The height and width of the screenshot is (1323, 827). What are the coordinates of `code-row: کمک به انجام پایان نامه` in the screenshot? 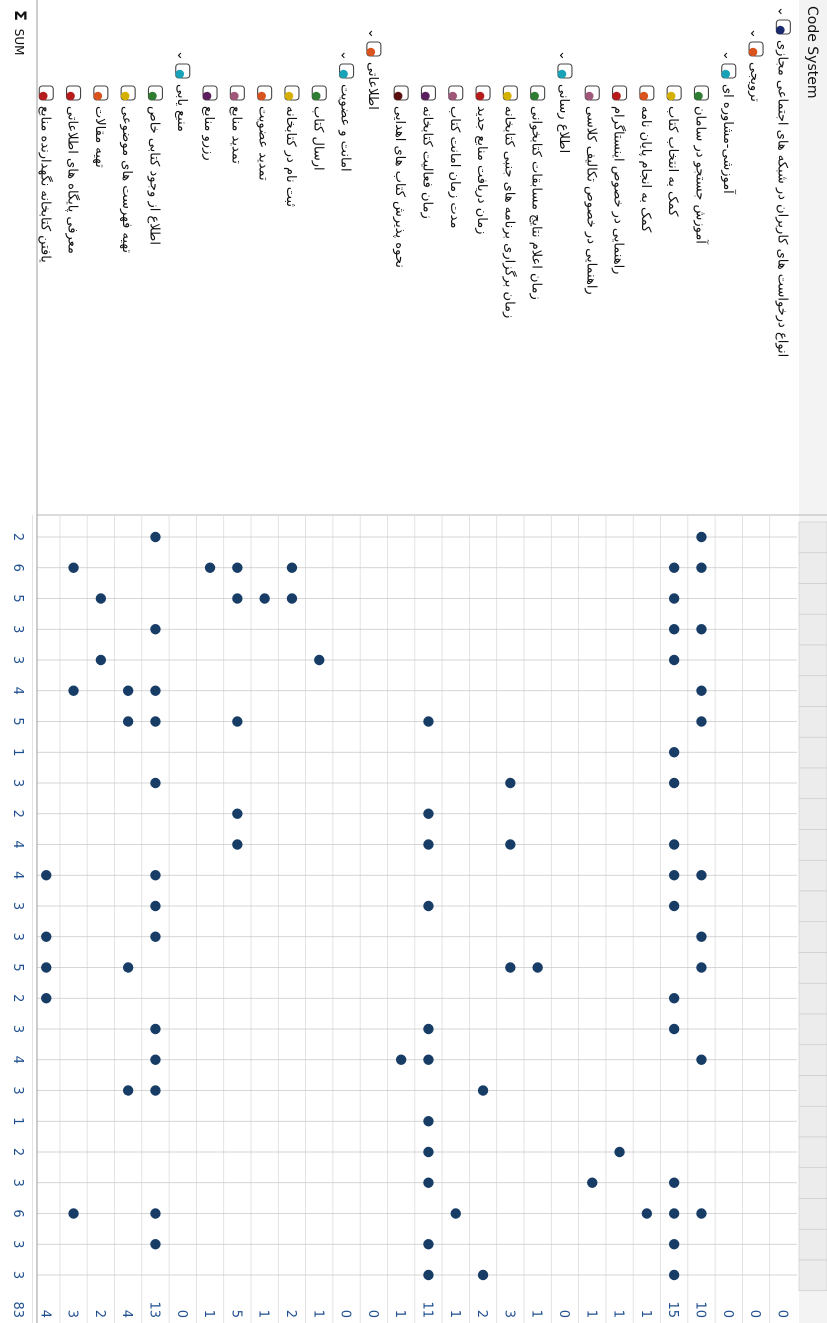 It's located at (646, 159).